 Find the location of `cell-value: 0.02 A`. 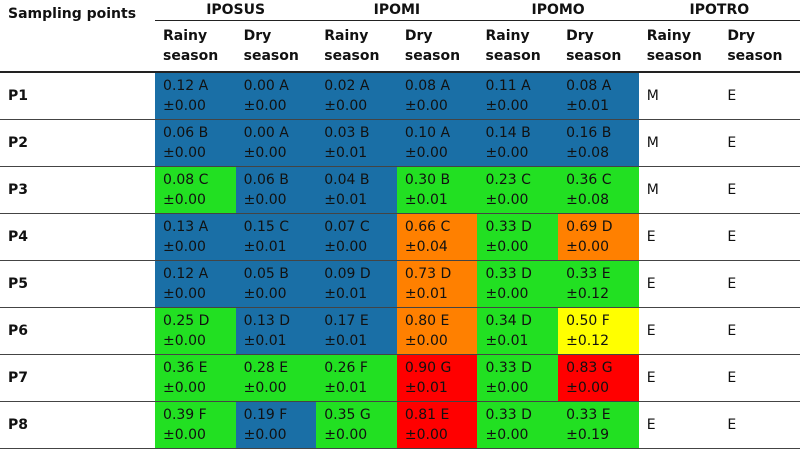

cell-value: 0.02 A is located at coordinates (347, 85).